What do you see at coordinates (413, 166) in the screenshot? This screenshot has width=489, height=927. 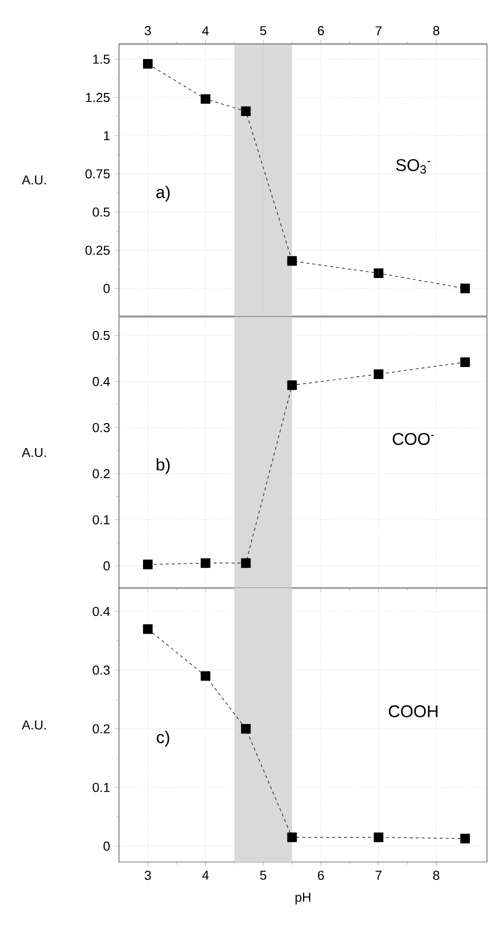 I see `annotation: SO$_{3}$-` at bounding box center [413, 166].